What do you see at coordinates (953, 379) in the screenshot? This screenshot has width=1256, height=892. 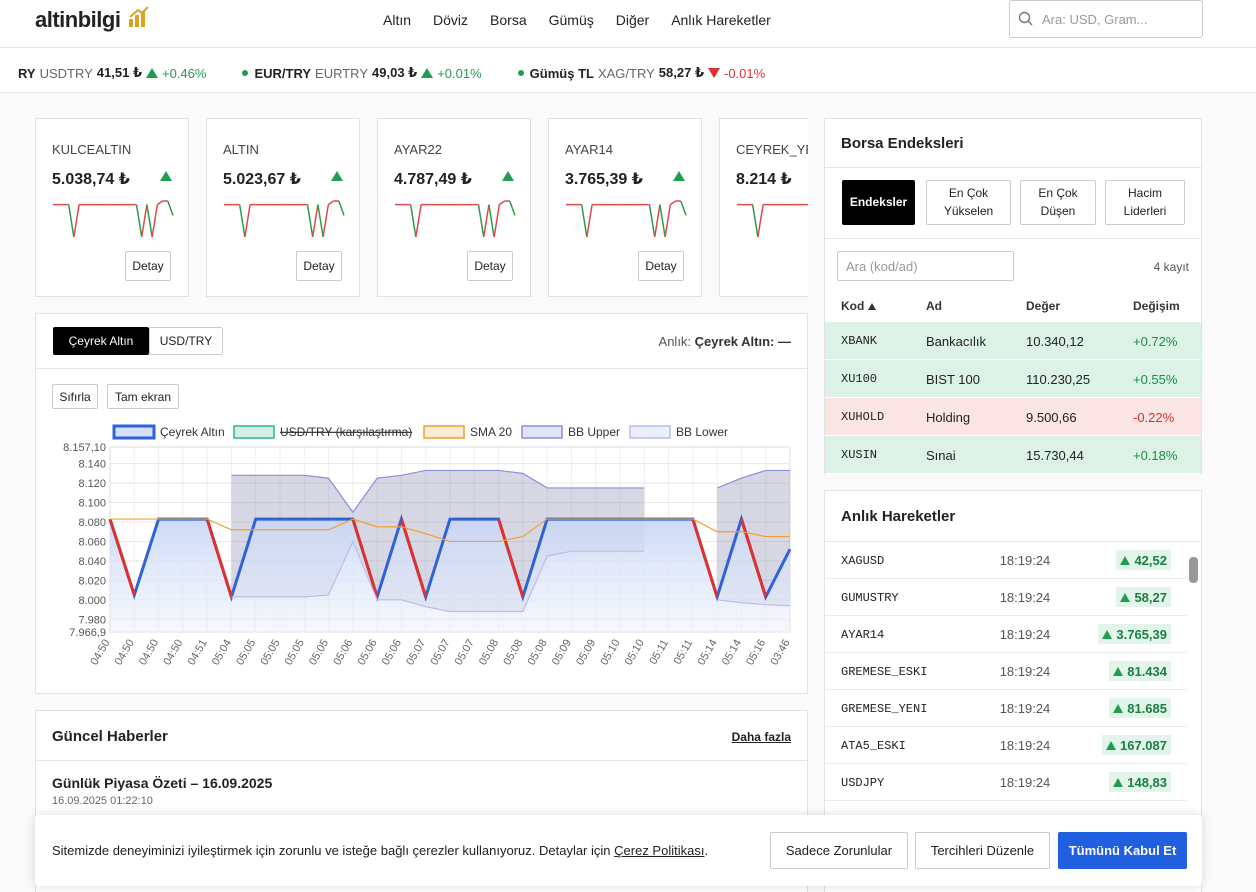 I see `borsa-cell: BIST 100` at bounding box center [953, 379].